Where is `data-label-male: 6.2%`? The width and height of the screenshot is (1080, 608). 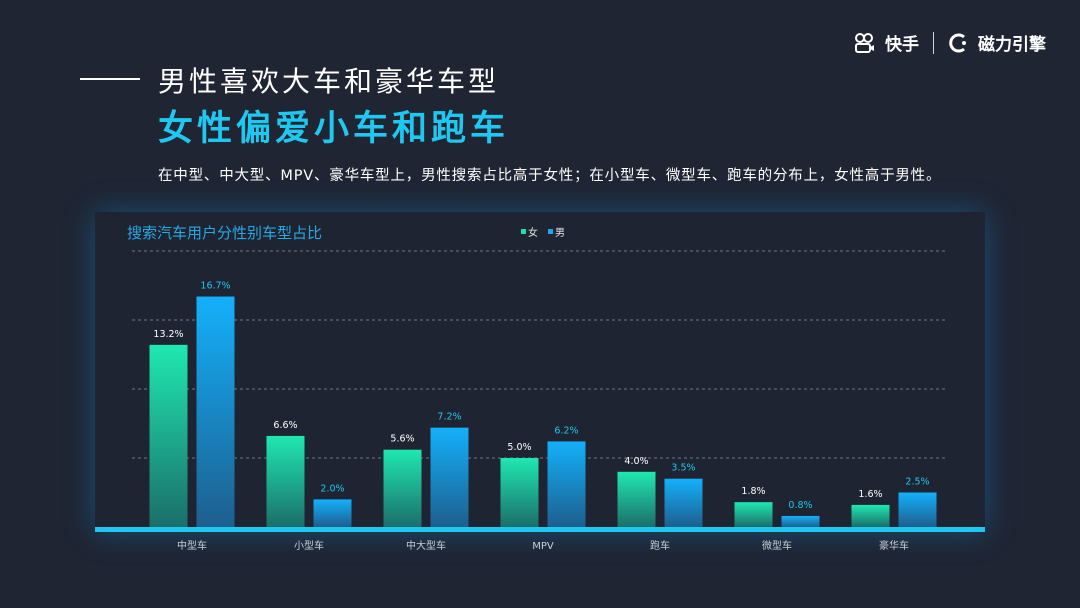 data-label-male: 6.2% is located at coordinates (566, 430).